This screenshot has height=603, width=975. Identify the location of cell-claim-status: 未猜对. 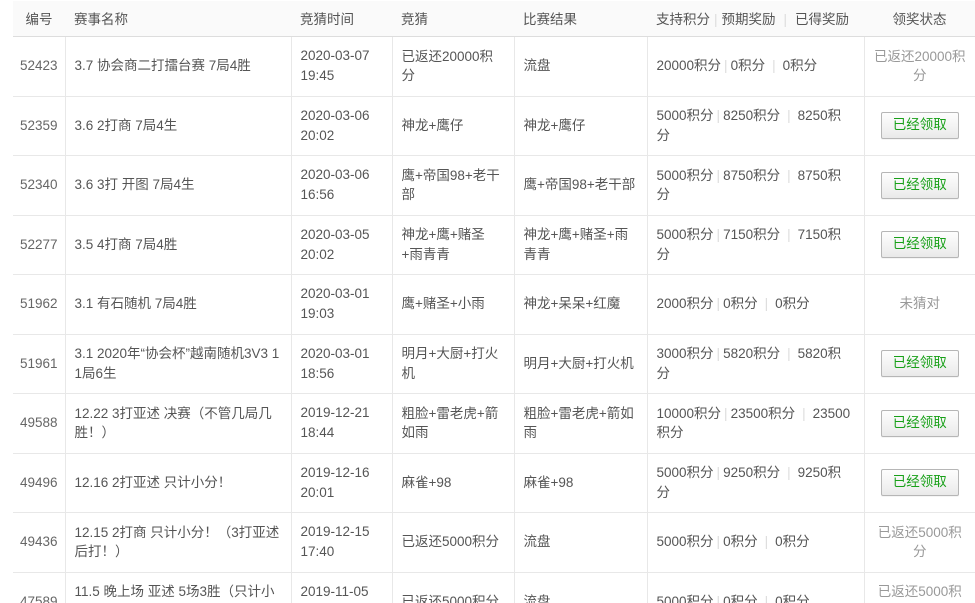
(919, 304).